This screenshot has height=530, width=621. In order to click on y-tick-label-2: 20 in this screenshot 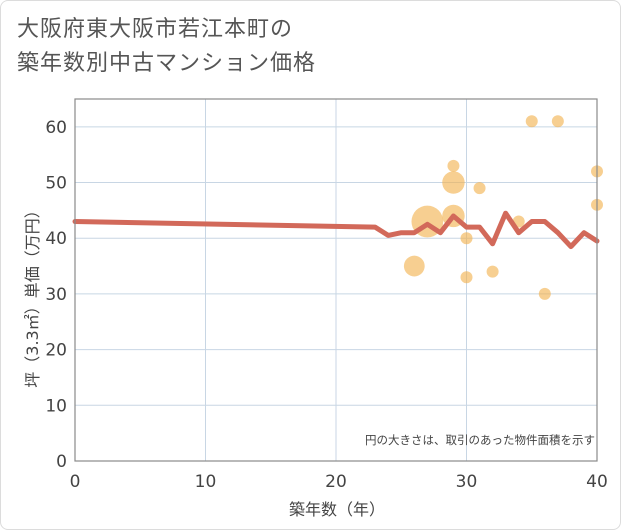, I will do `click(56, 351)`.